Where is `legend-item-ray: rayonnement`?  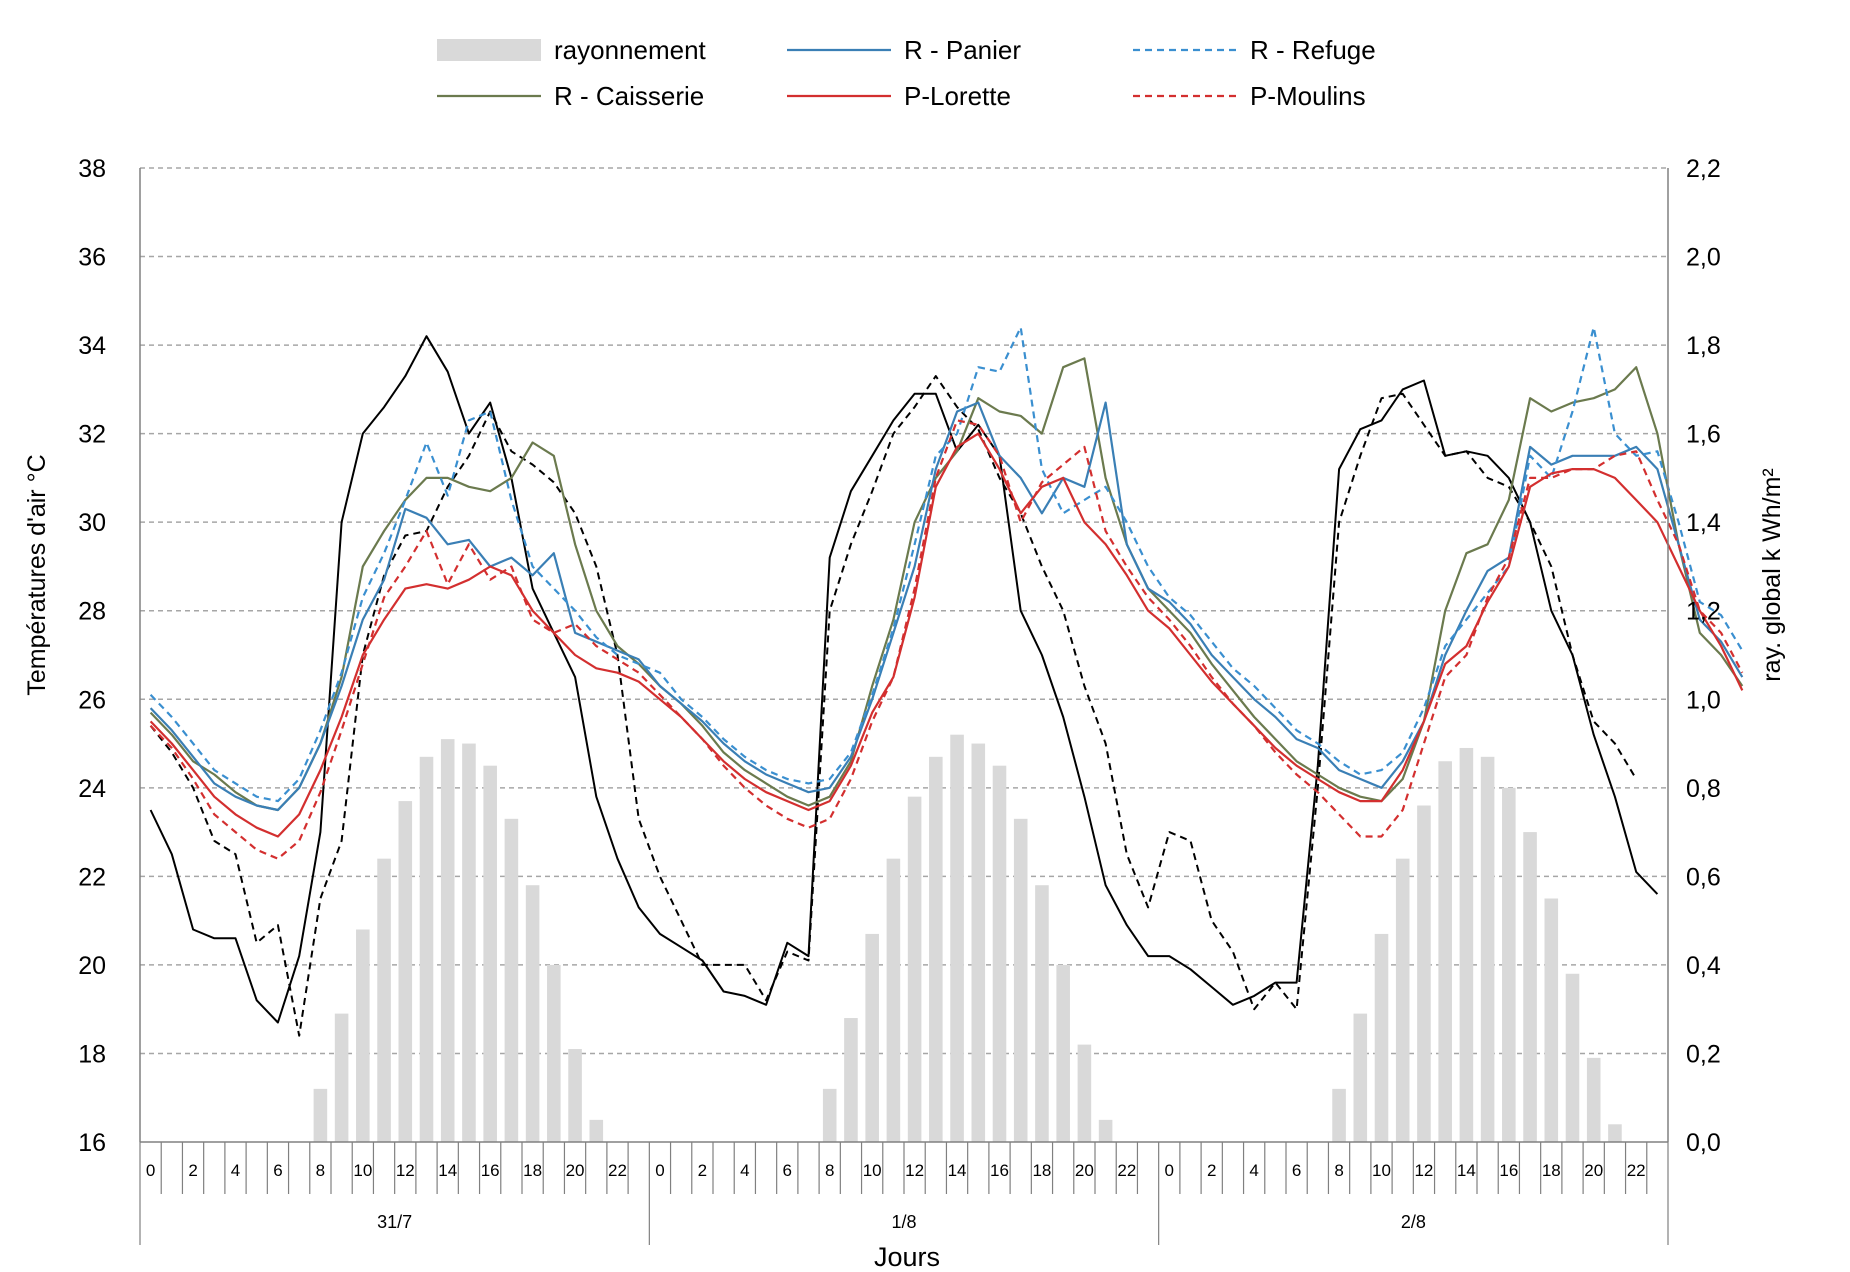
legend-item-ray: rayonnement is located at coordinates (572, 50).